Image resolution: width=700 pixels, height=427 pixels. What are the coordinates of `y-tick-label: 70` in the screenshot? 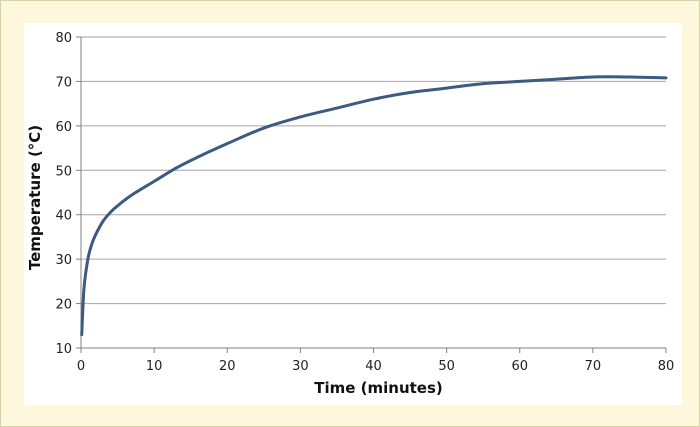 It's located at (63, 82).